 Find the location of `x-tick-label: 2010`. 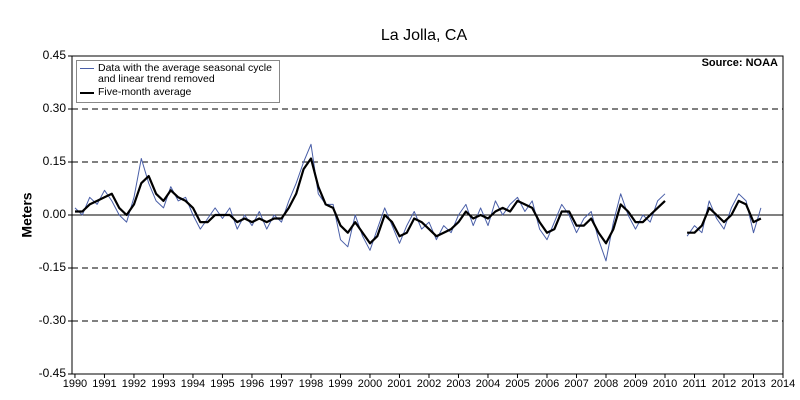

x-tick-label: 2010 is located at coordinates (665, 384).